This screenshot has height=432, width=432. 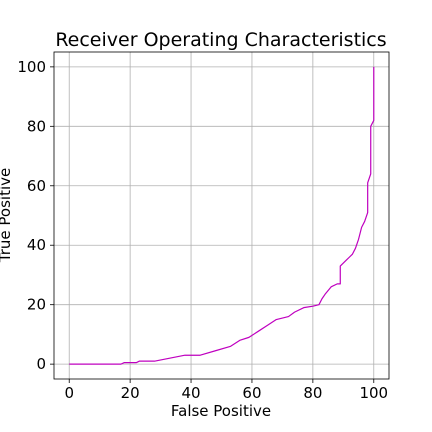 I want to click on x-axis-label: False Positive, so click(x=221, y=411).